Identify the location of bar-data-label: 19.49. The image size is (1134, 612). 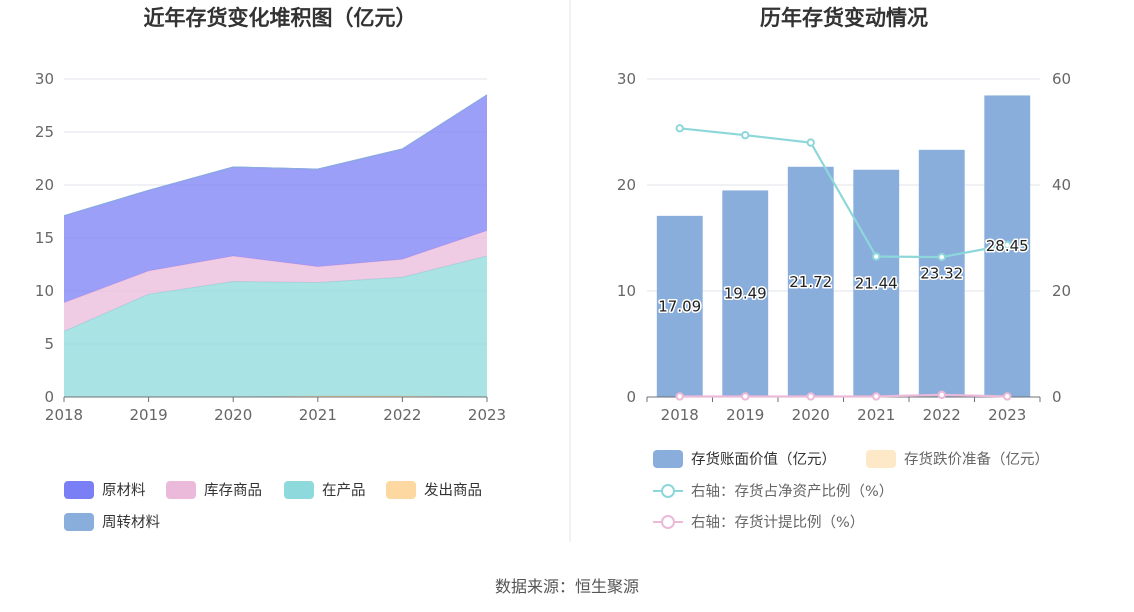
(745, 294).